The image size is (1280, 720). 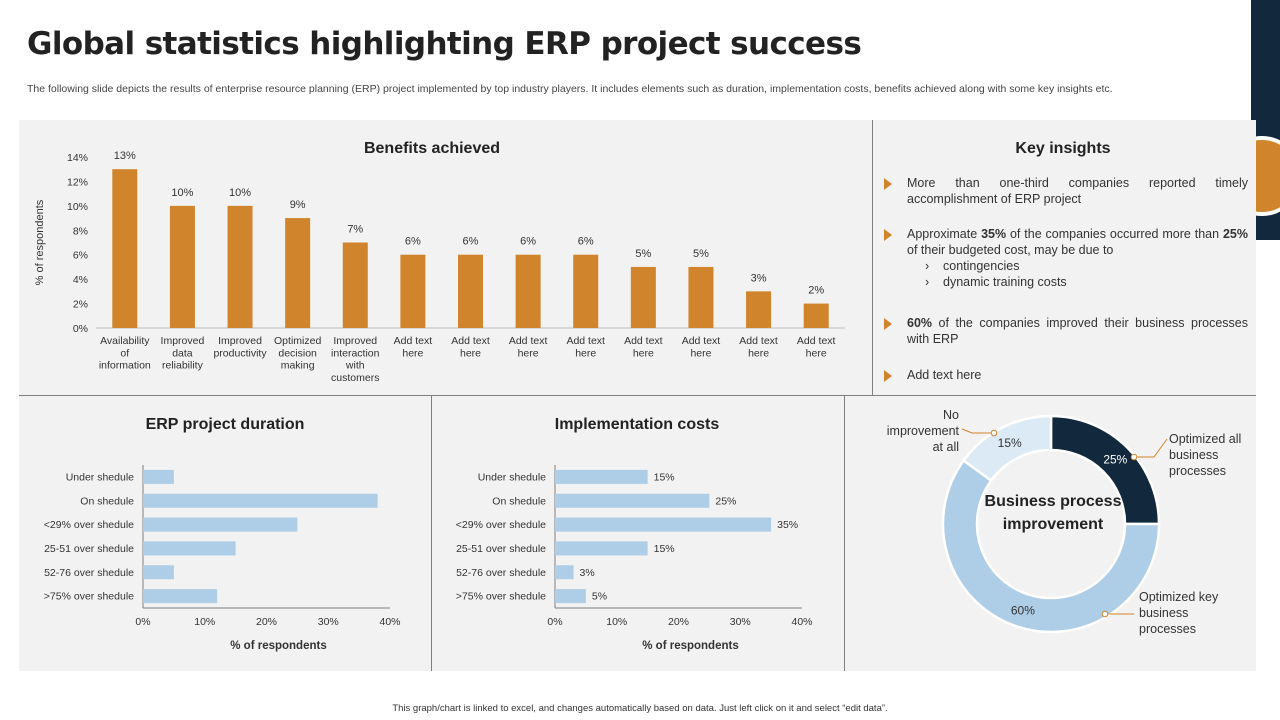 I want to click on process-donut-chart: 25% 60% 15%, so click(x=1054, y=524).